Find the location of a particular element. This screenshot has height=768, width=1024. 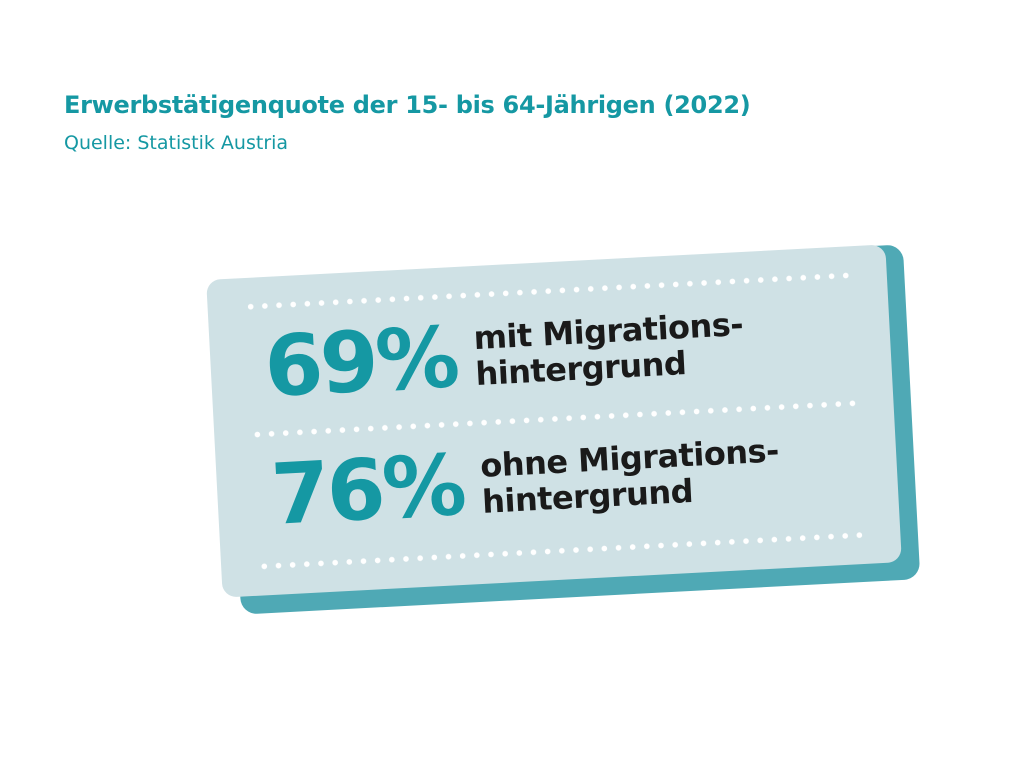

stat-row-without-migration: 76% ohne Migrations- hintergrund is located at coordinates (525, 485).